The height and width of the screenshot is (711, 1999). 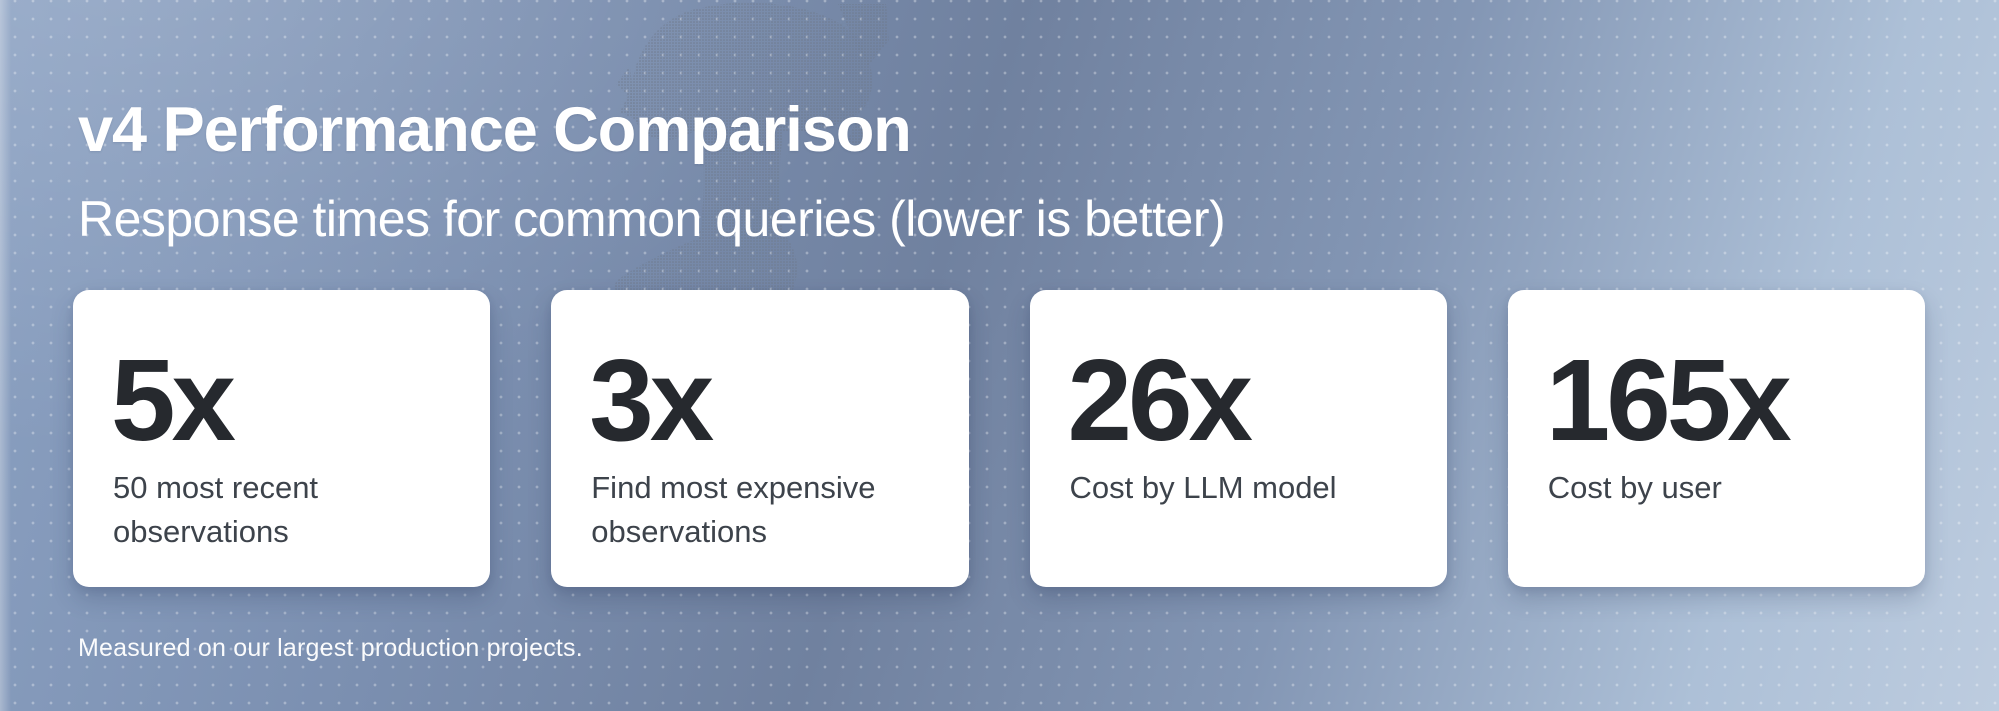 I want to click on stat-label: Cost by LLM model, so click(x=1203, y=487).